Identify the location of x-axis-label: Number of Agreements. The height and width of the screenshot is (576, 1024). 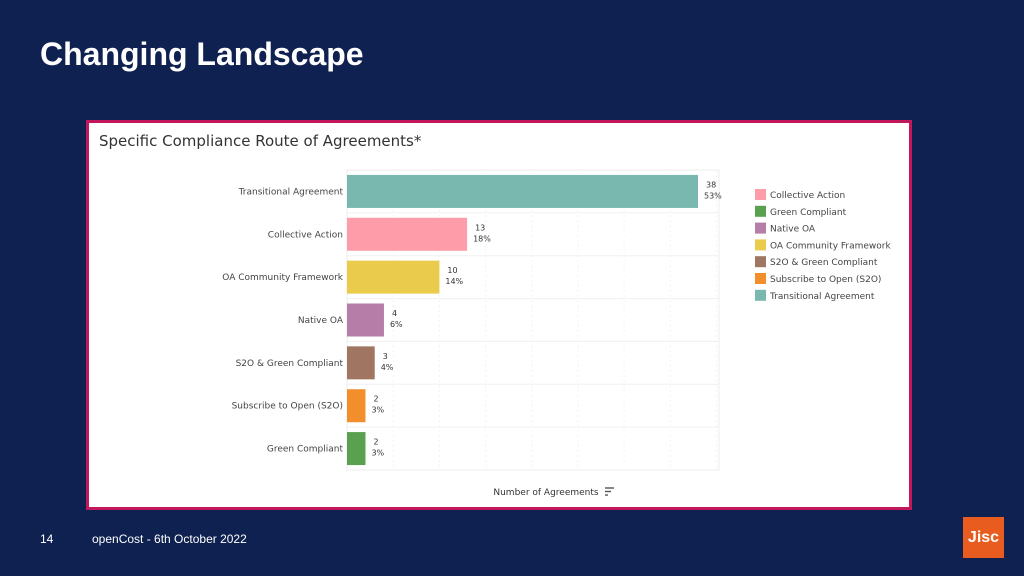
(546, 493).